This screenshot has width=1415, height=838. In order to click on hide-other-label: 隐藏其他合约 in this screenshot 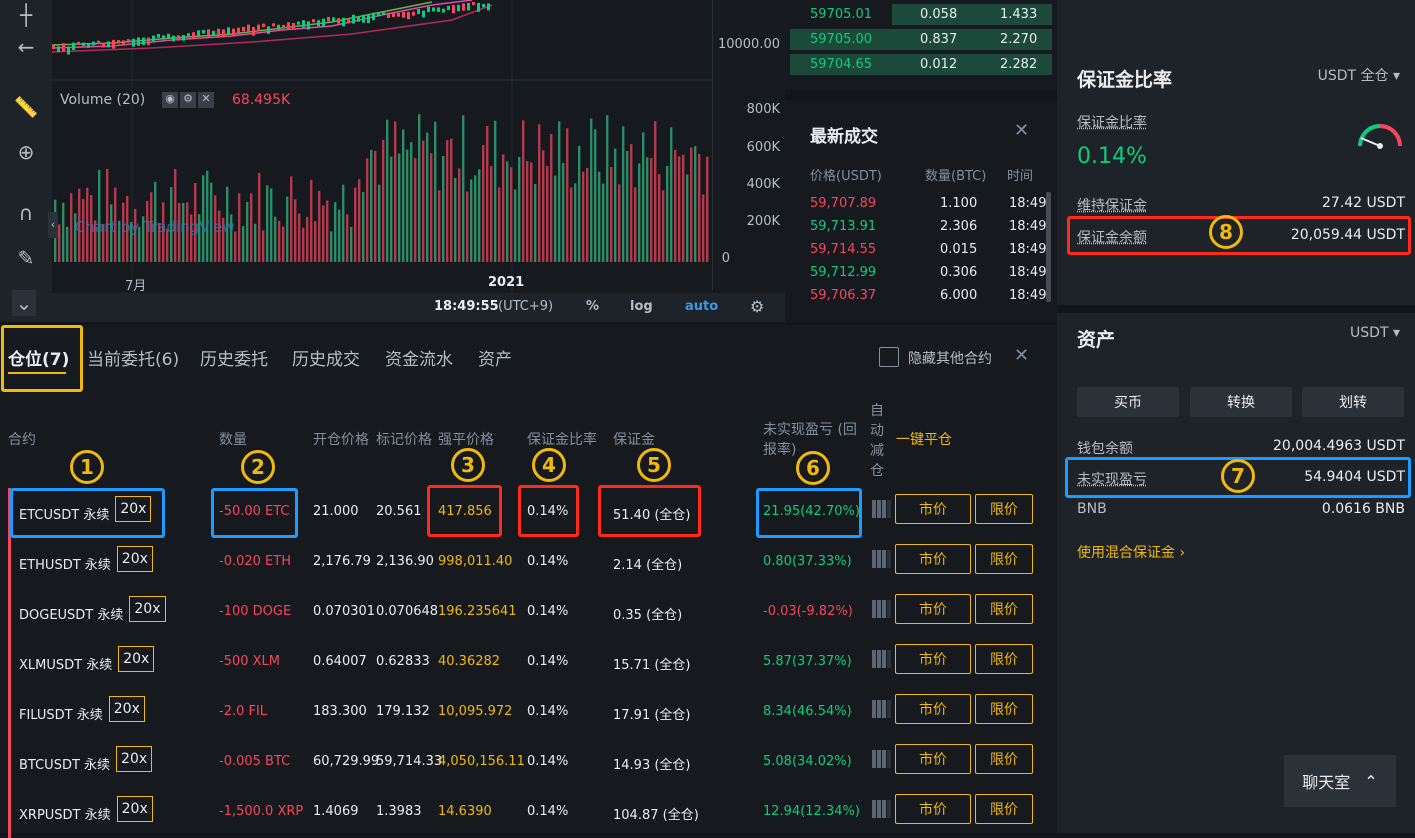, I will do `click(950, 359)`.